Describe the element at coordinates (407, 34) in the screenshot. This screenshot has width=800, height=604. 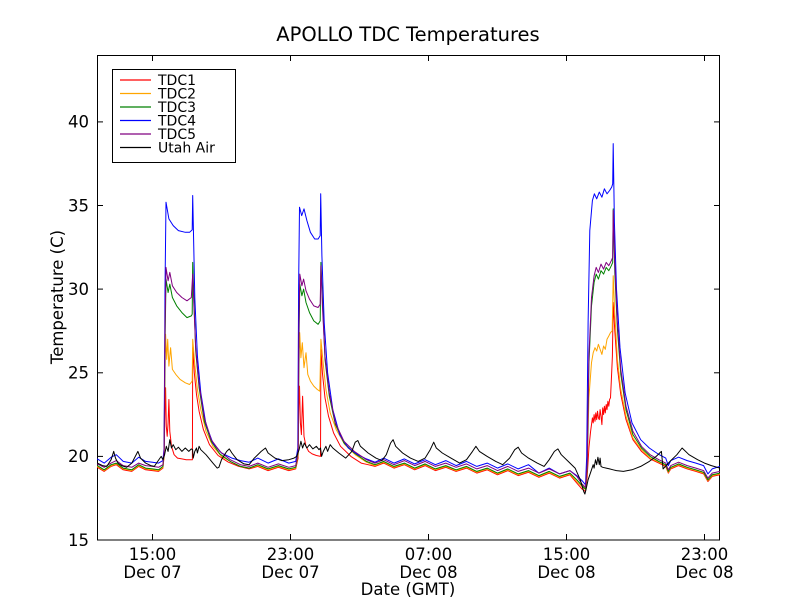
I see `chart-title: APOLLO TDC Temperatures` at that location.